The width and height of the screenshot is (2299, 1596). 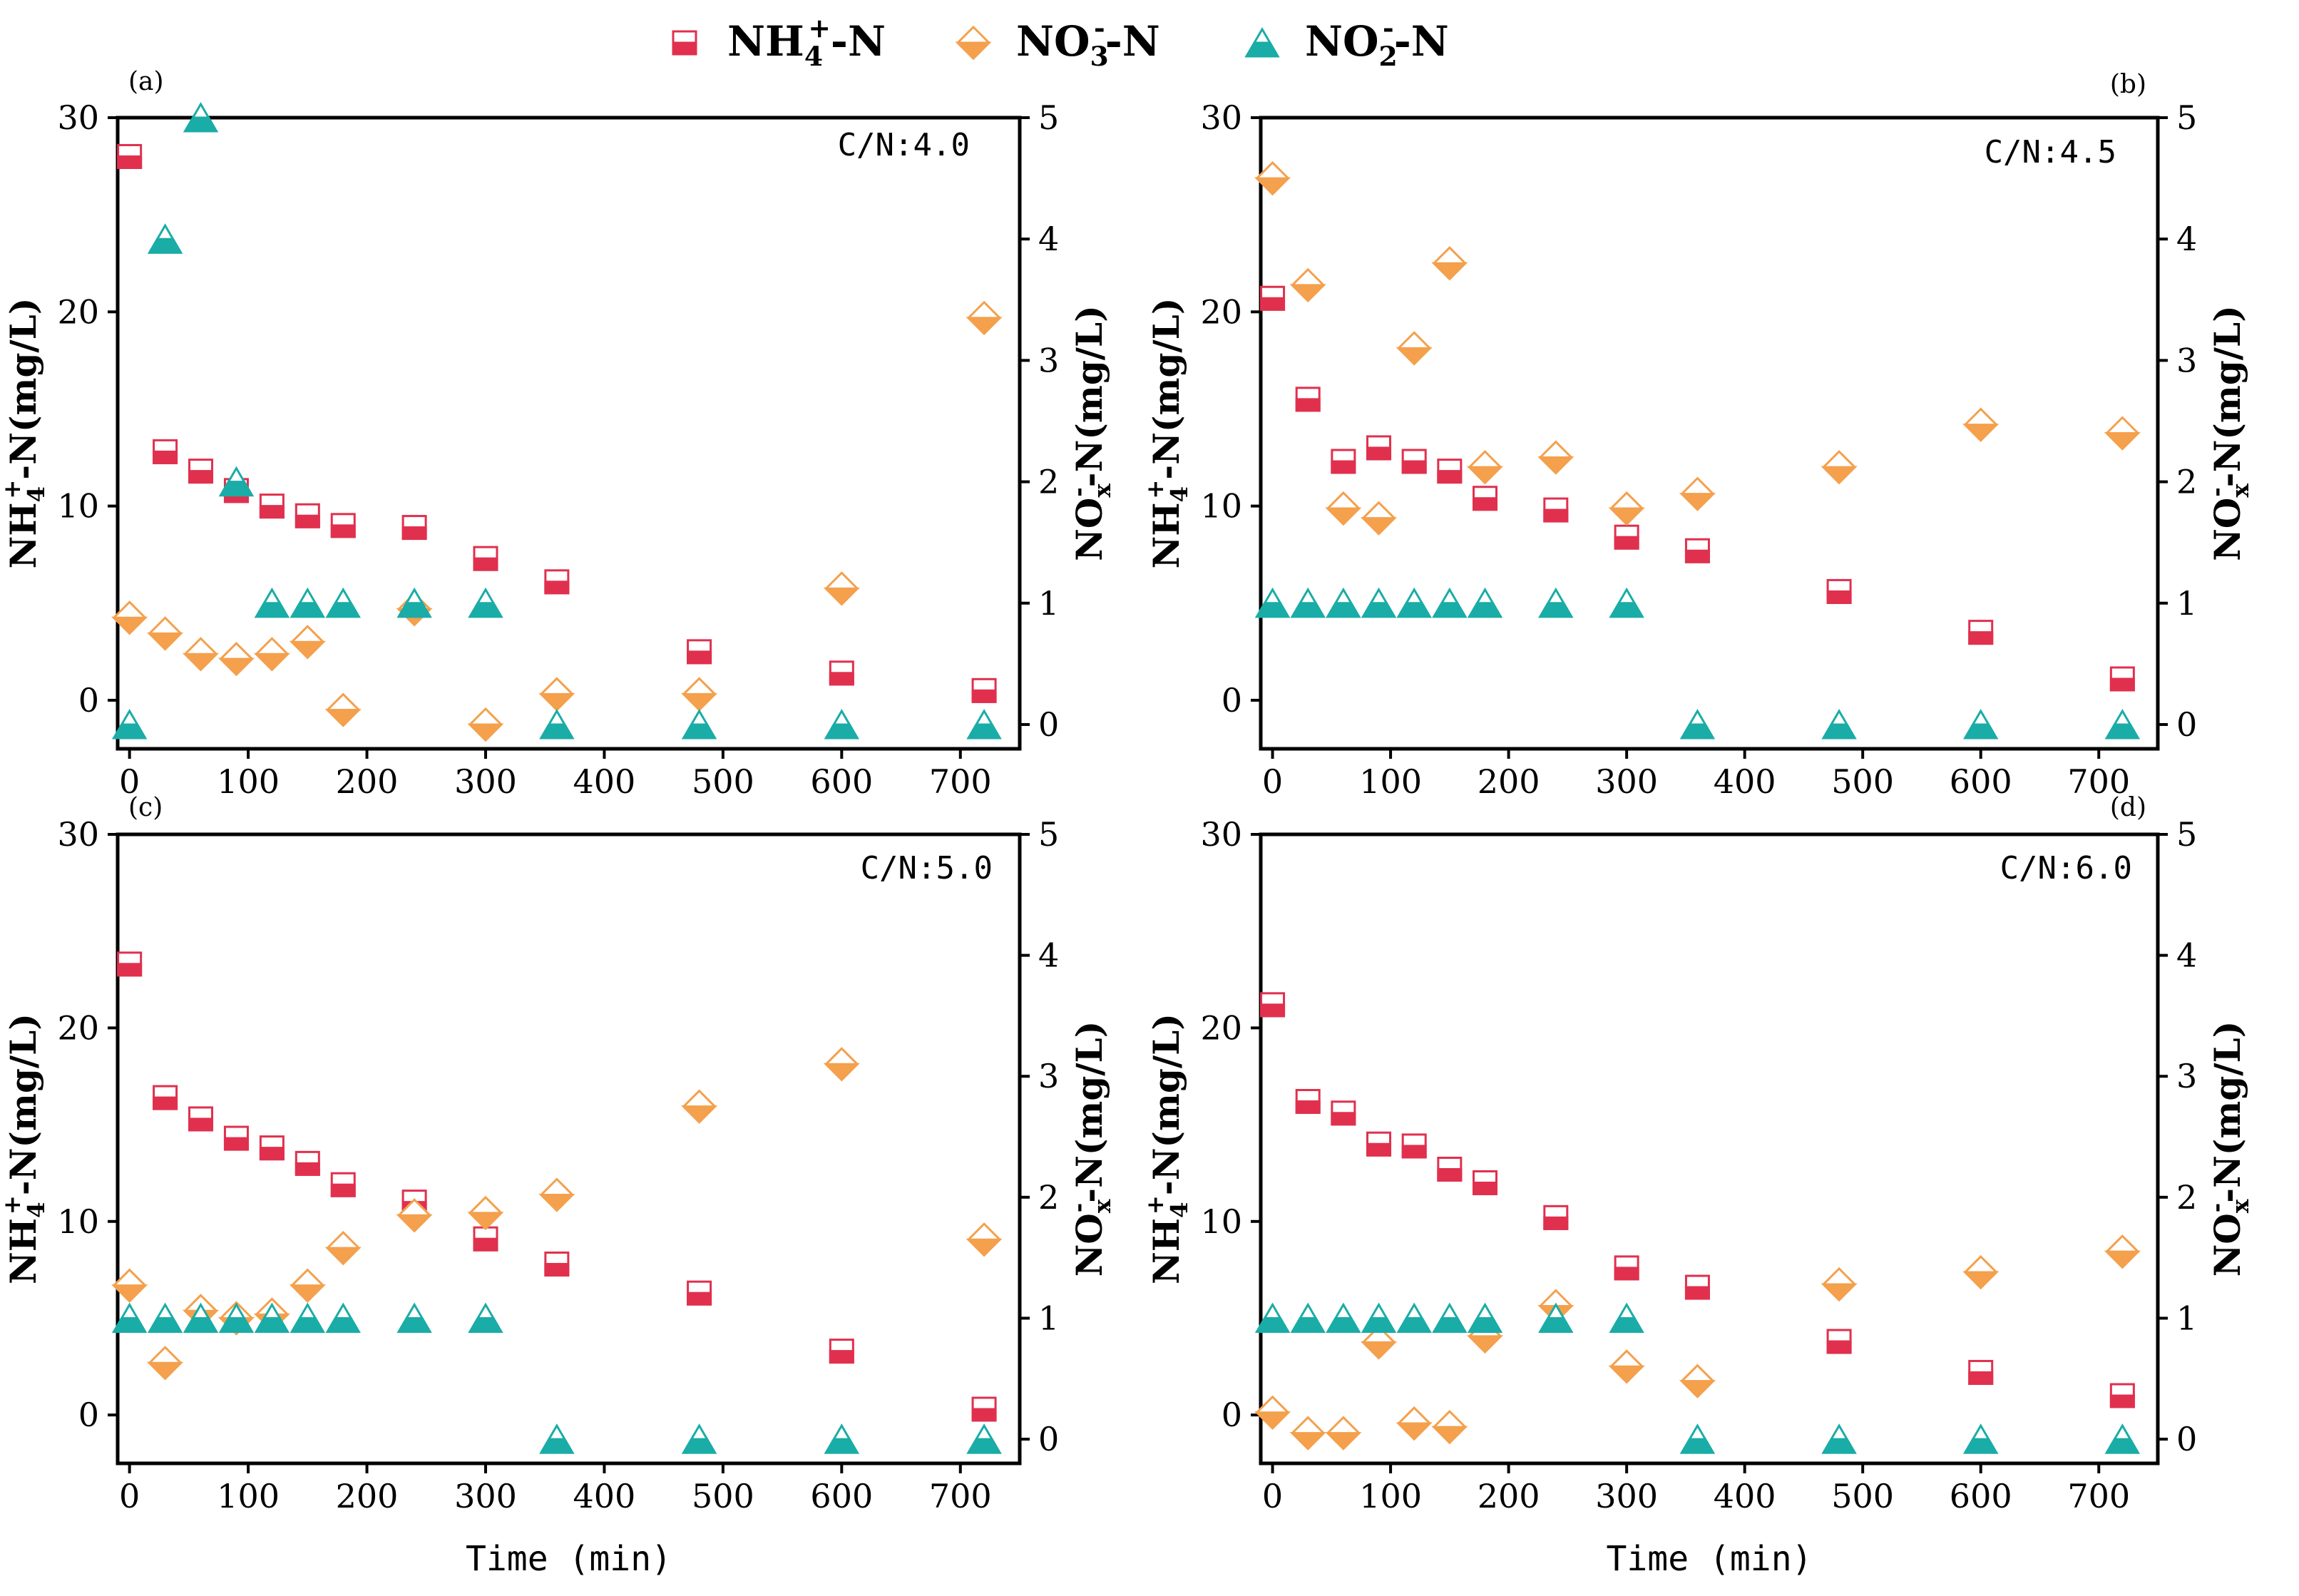 What do you see at coordinates (1048, 1076) in the screenshot?
I see `y-right-tick-label: 3` at bounding box center [1048, 1076].